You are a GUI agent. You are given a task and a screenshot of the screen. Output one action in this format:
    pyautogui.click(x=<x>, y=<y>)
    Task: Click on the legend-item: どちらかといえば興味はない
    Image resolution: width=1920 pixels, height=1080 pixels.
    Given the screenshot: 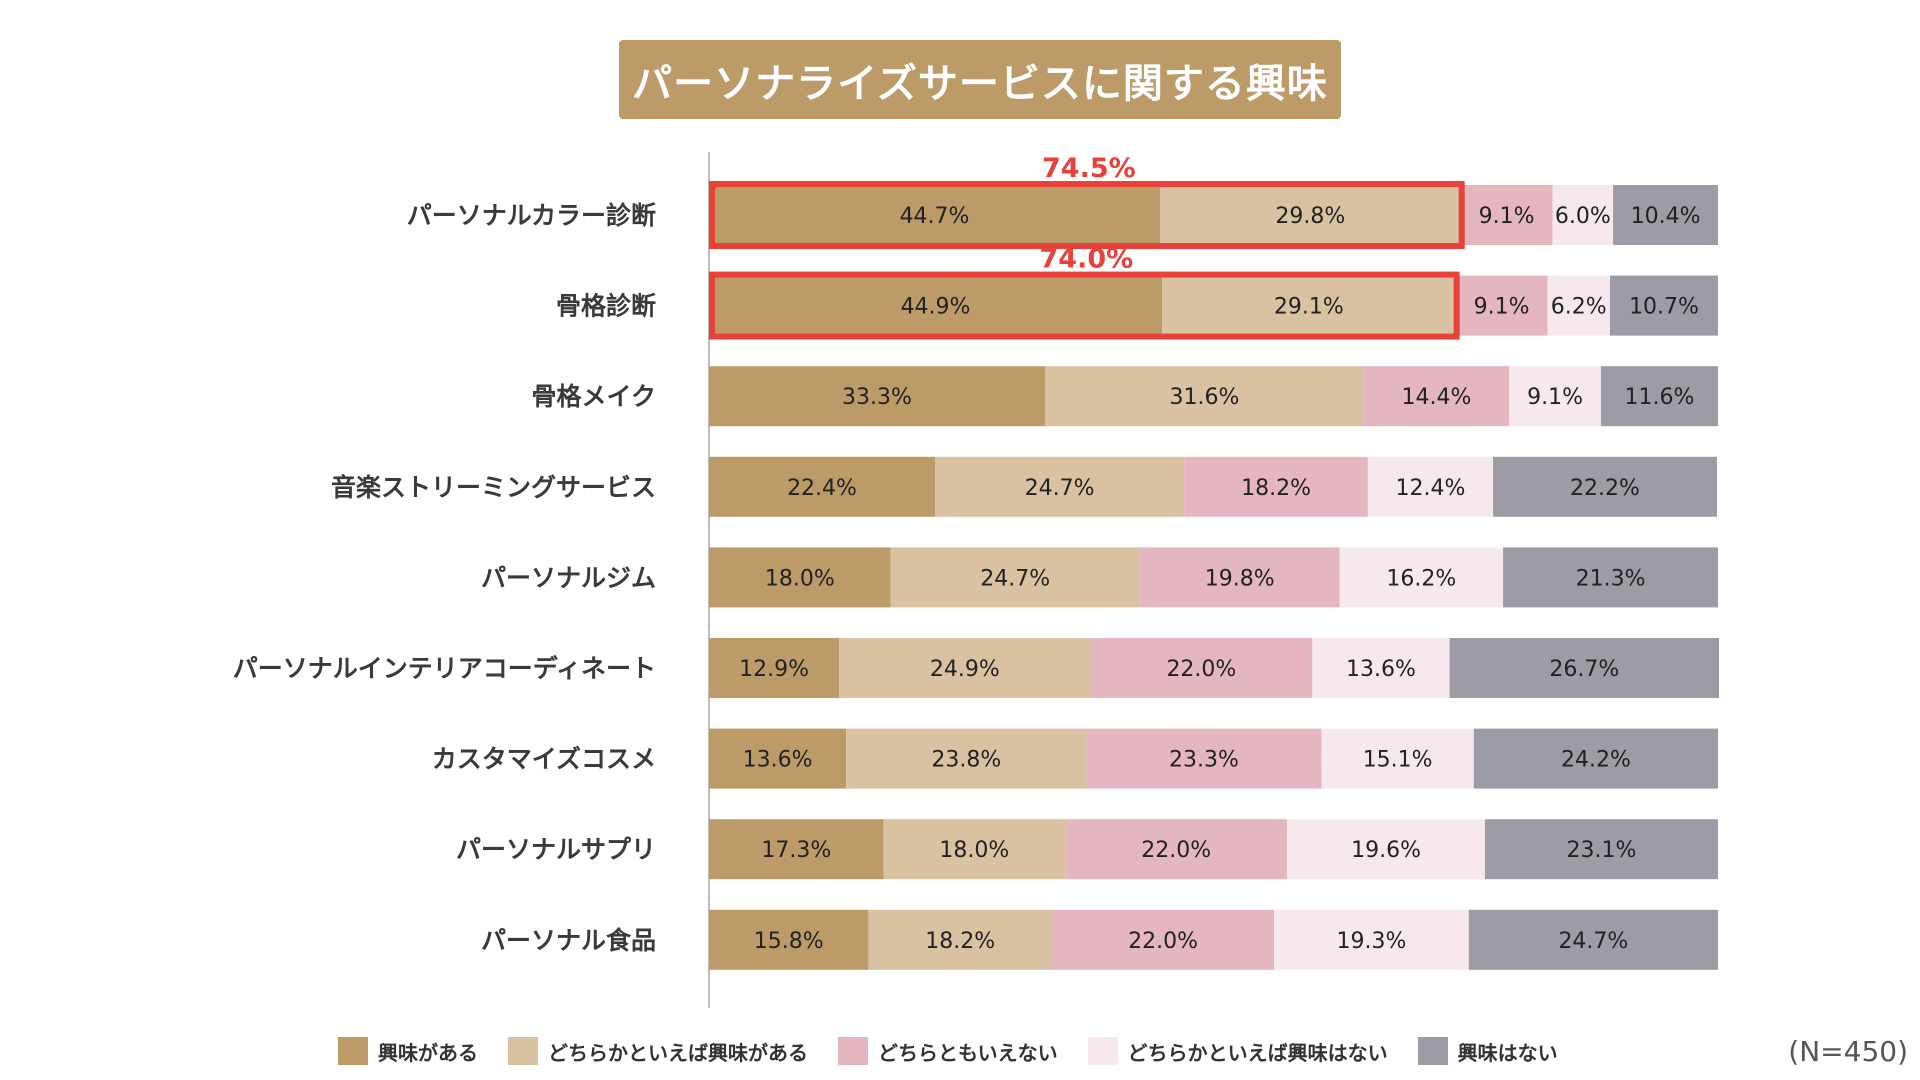 What is the action you would take?
    pyautogui.click(x=1237, y=1051)
    